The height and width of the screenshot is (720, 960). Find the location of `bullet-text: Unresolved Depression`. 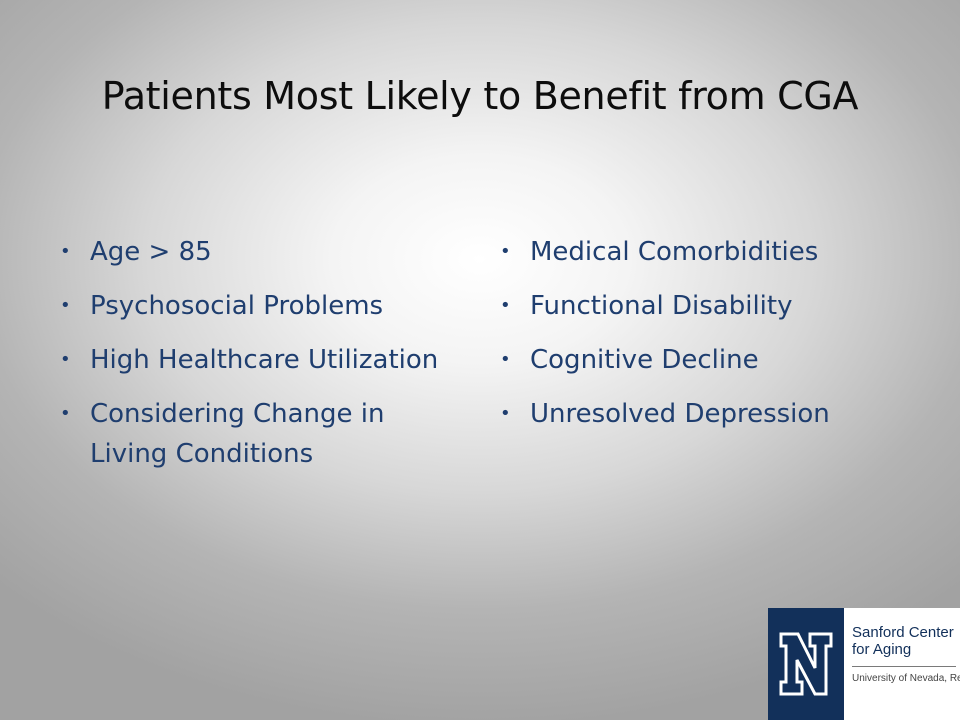

bullet-text: Unresolved Depression is located at coordinates (680, 414).